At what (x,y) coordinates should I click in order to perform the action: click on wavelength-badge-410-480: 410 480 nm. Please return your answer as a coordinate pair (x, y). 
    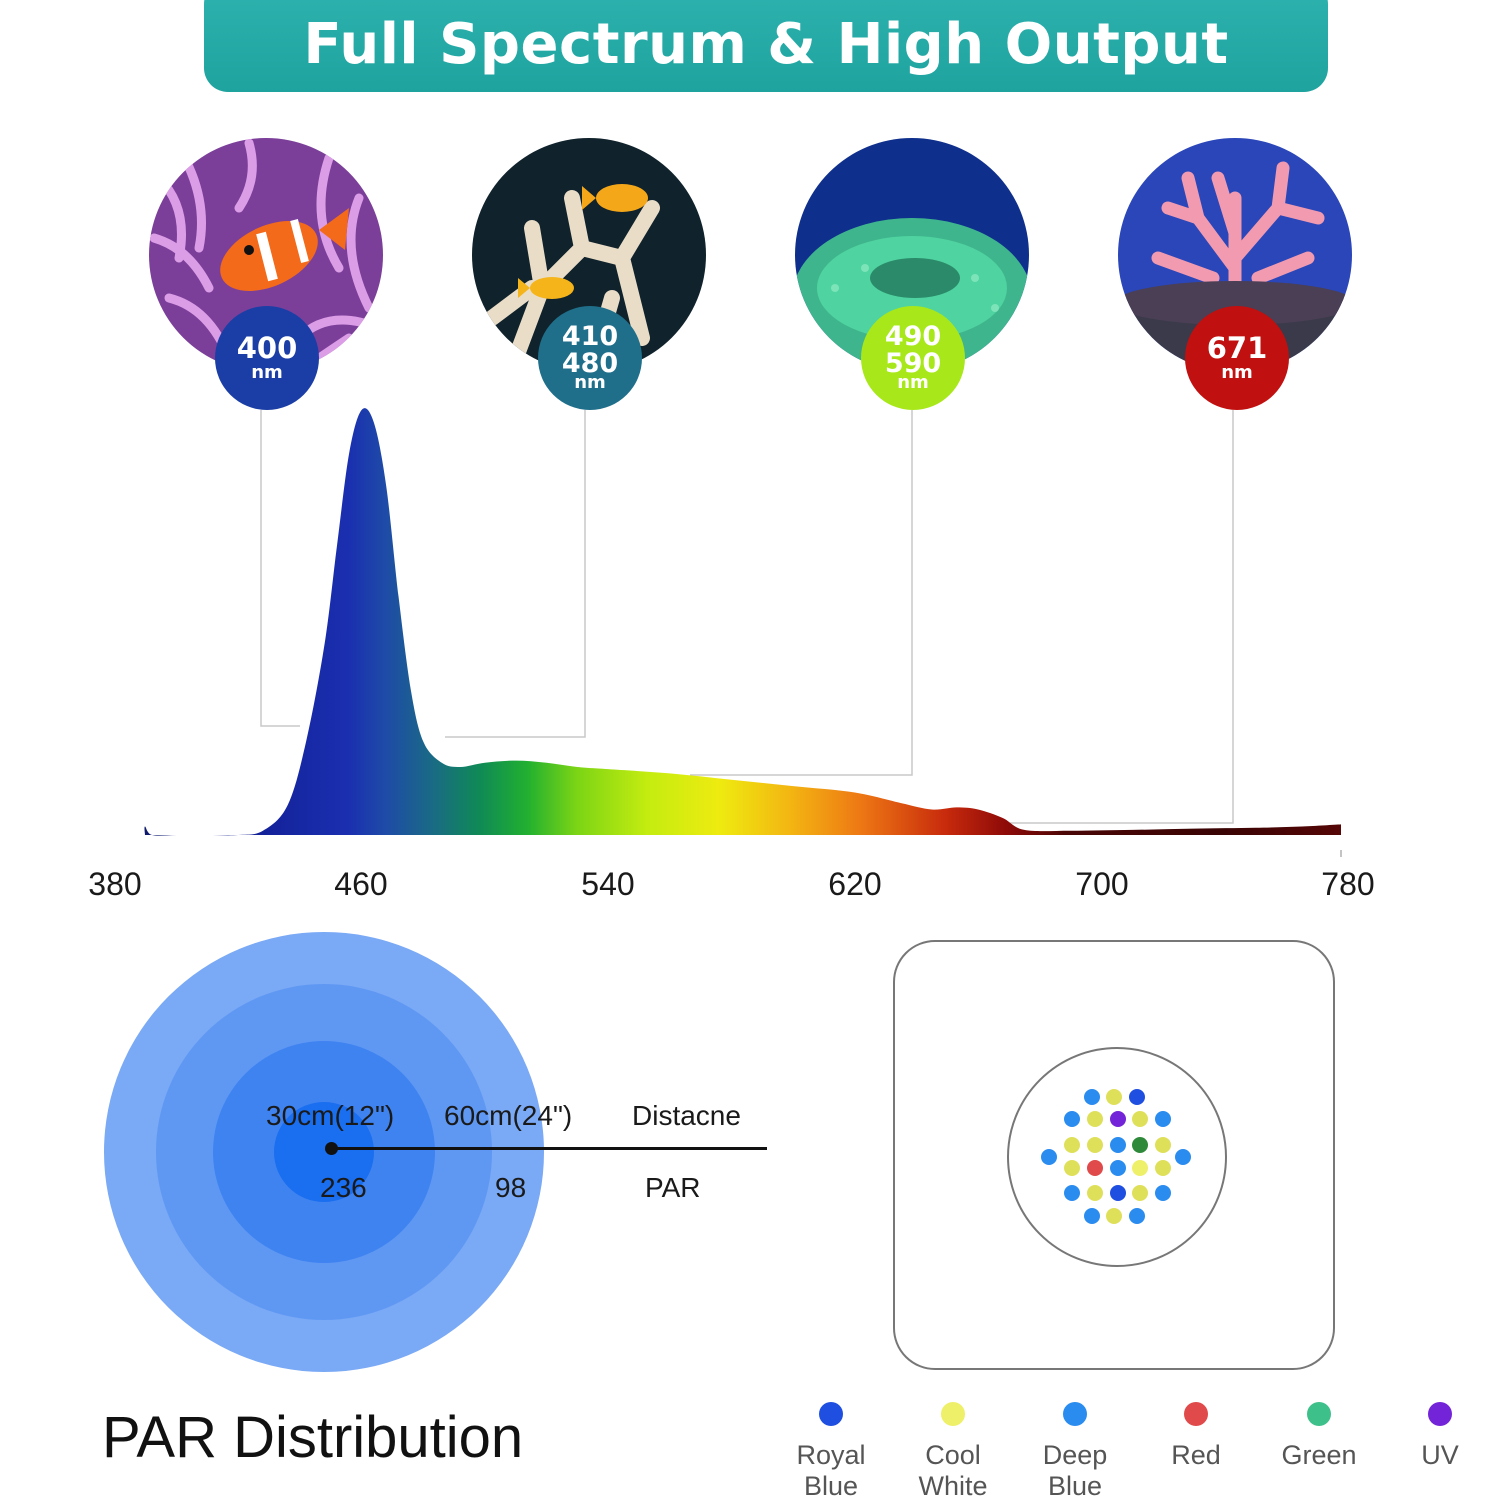
    Looking at the image, I should click on (590, 358).